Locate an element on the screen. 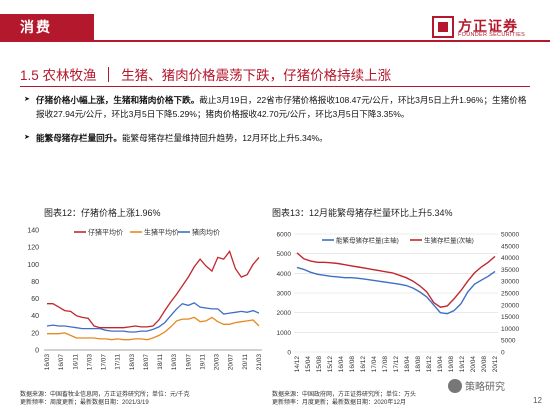 This screenshot has width=550, height=412. y-tick-label: 20 is located at coordinates (35, 333).